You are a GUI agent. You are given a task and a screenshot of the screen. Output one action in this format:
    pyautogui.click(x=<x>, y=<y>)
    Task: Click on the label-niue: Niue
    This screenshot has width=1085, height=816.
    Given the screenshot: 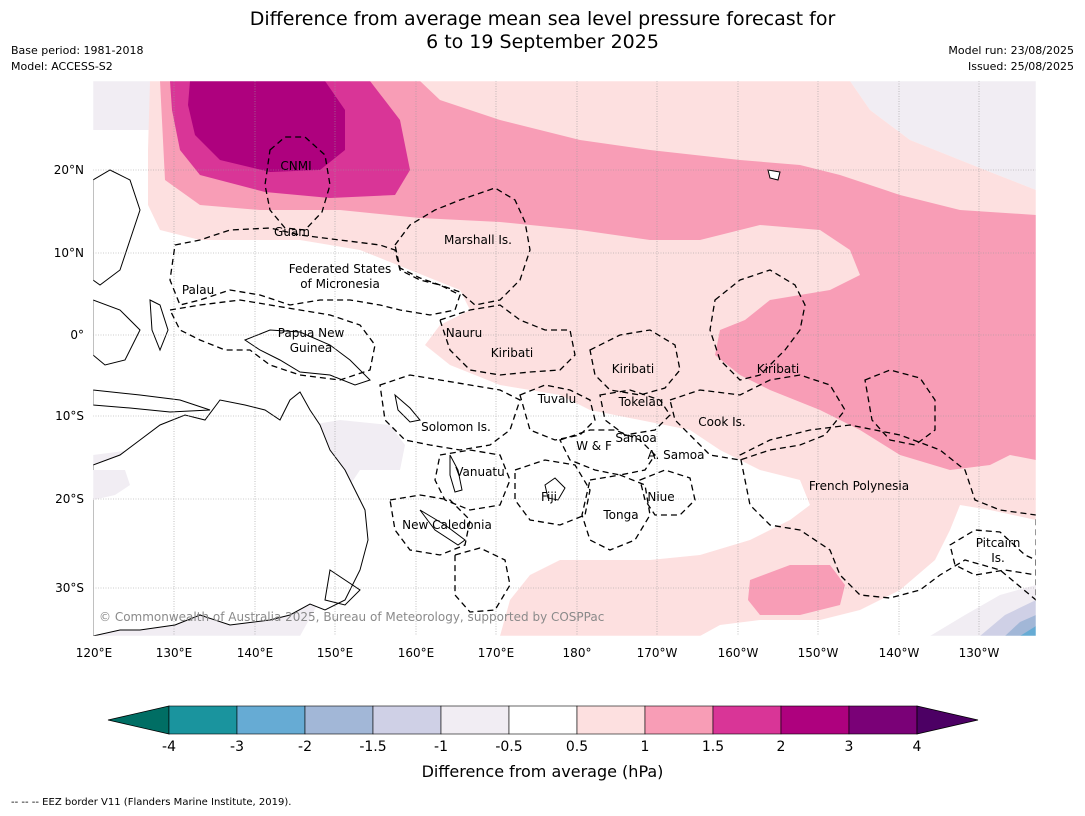 What is the action you would take?
    pyautogui.click(x=660, y=497)
    